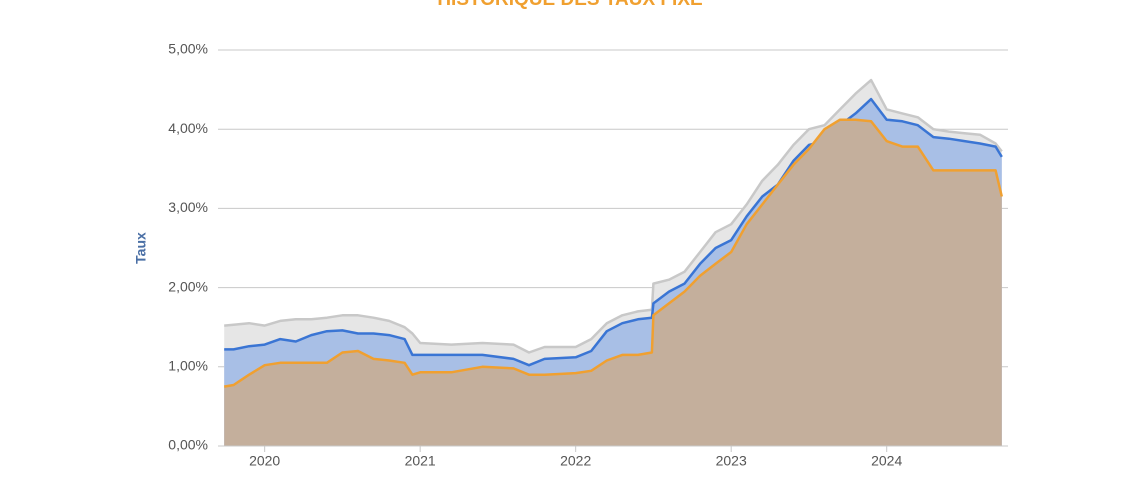 The width and height of the screenshot is (1140, 480). Describe the element at coordinates (188, 286) in the screenshot. I see `y-tick-label: 2,00%` at that location.